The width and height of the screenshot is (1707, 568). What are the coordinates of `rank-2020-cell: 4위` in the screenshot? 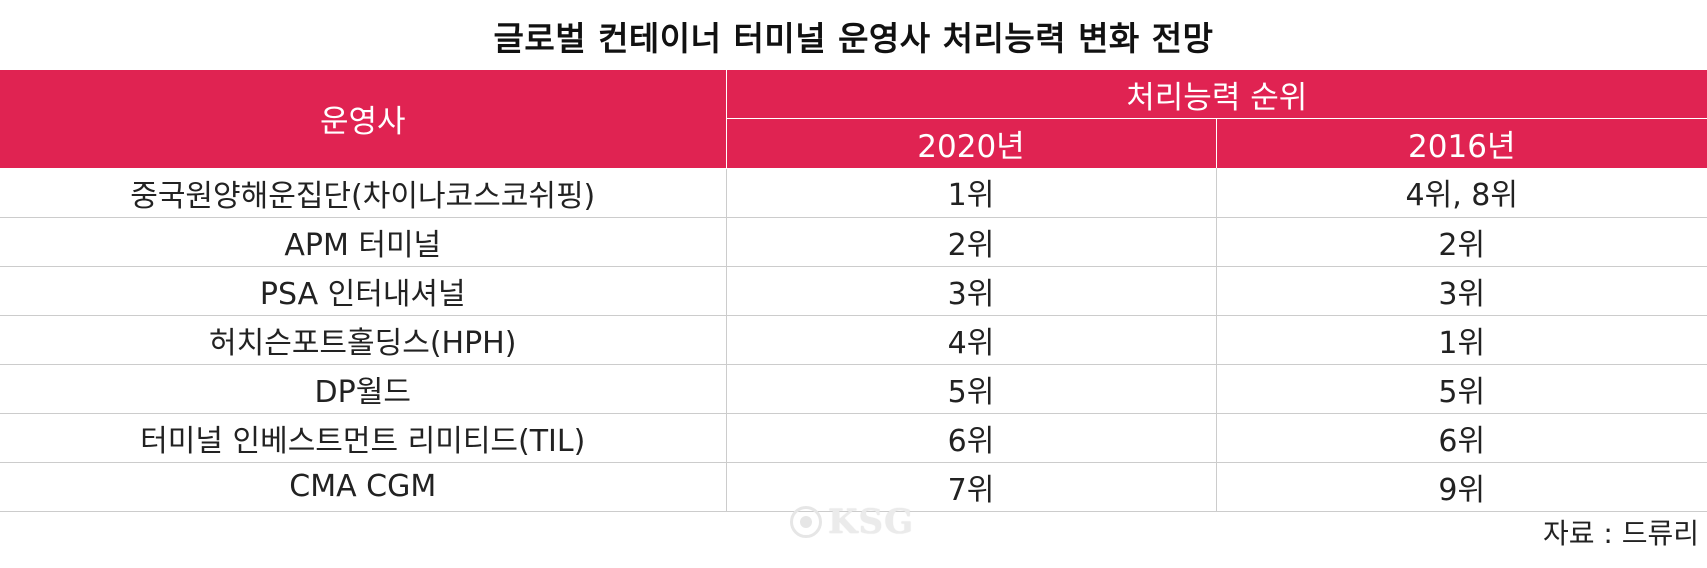 It's located at (971, 340).